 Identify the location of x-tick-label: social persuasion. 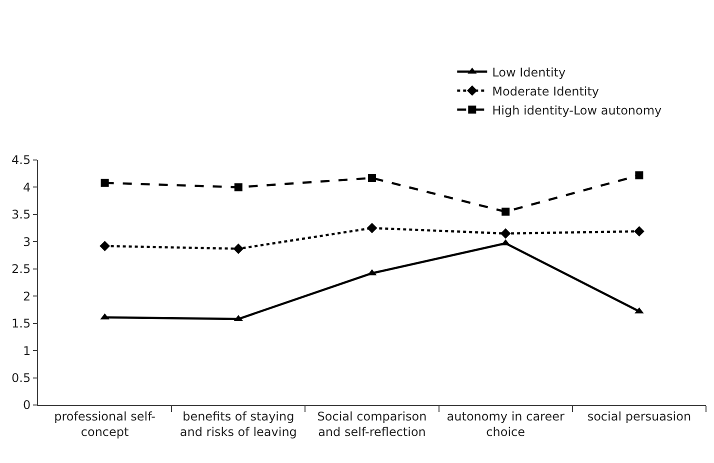
(639, 416).